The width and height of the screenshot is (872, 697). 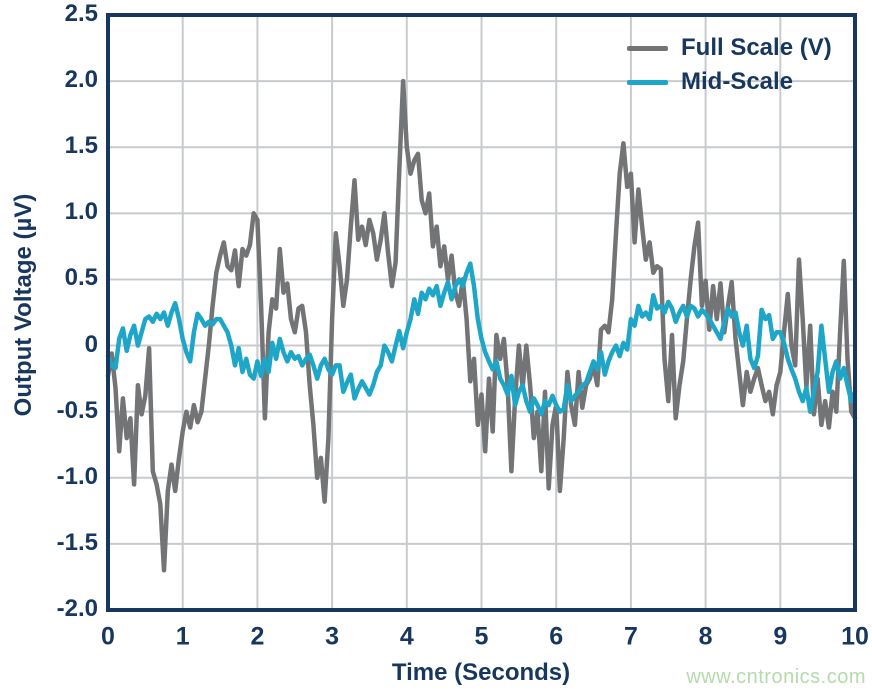 I want to click on x-tick-label: 6, so click(x=556, y=636).